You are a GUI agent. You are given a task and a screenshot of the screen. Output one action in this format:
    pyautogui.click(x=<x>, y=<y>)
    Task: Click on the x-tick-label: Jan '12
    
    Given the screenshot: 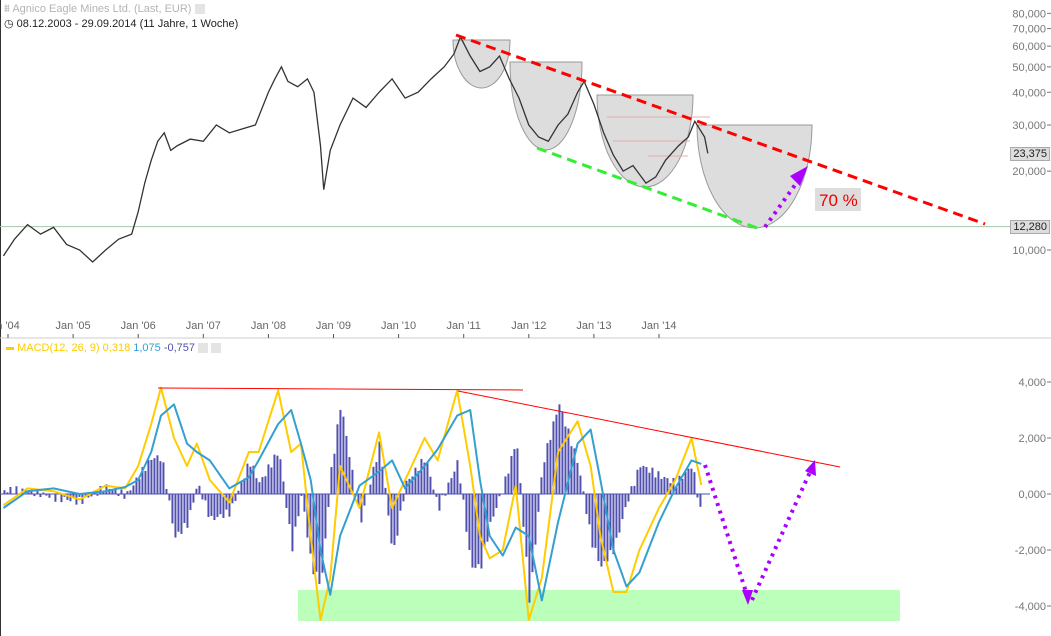 What is the action you would take?
    pyautogui.click(x=528, y=326)
    